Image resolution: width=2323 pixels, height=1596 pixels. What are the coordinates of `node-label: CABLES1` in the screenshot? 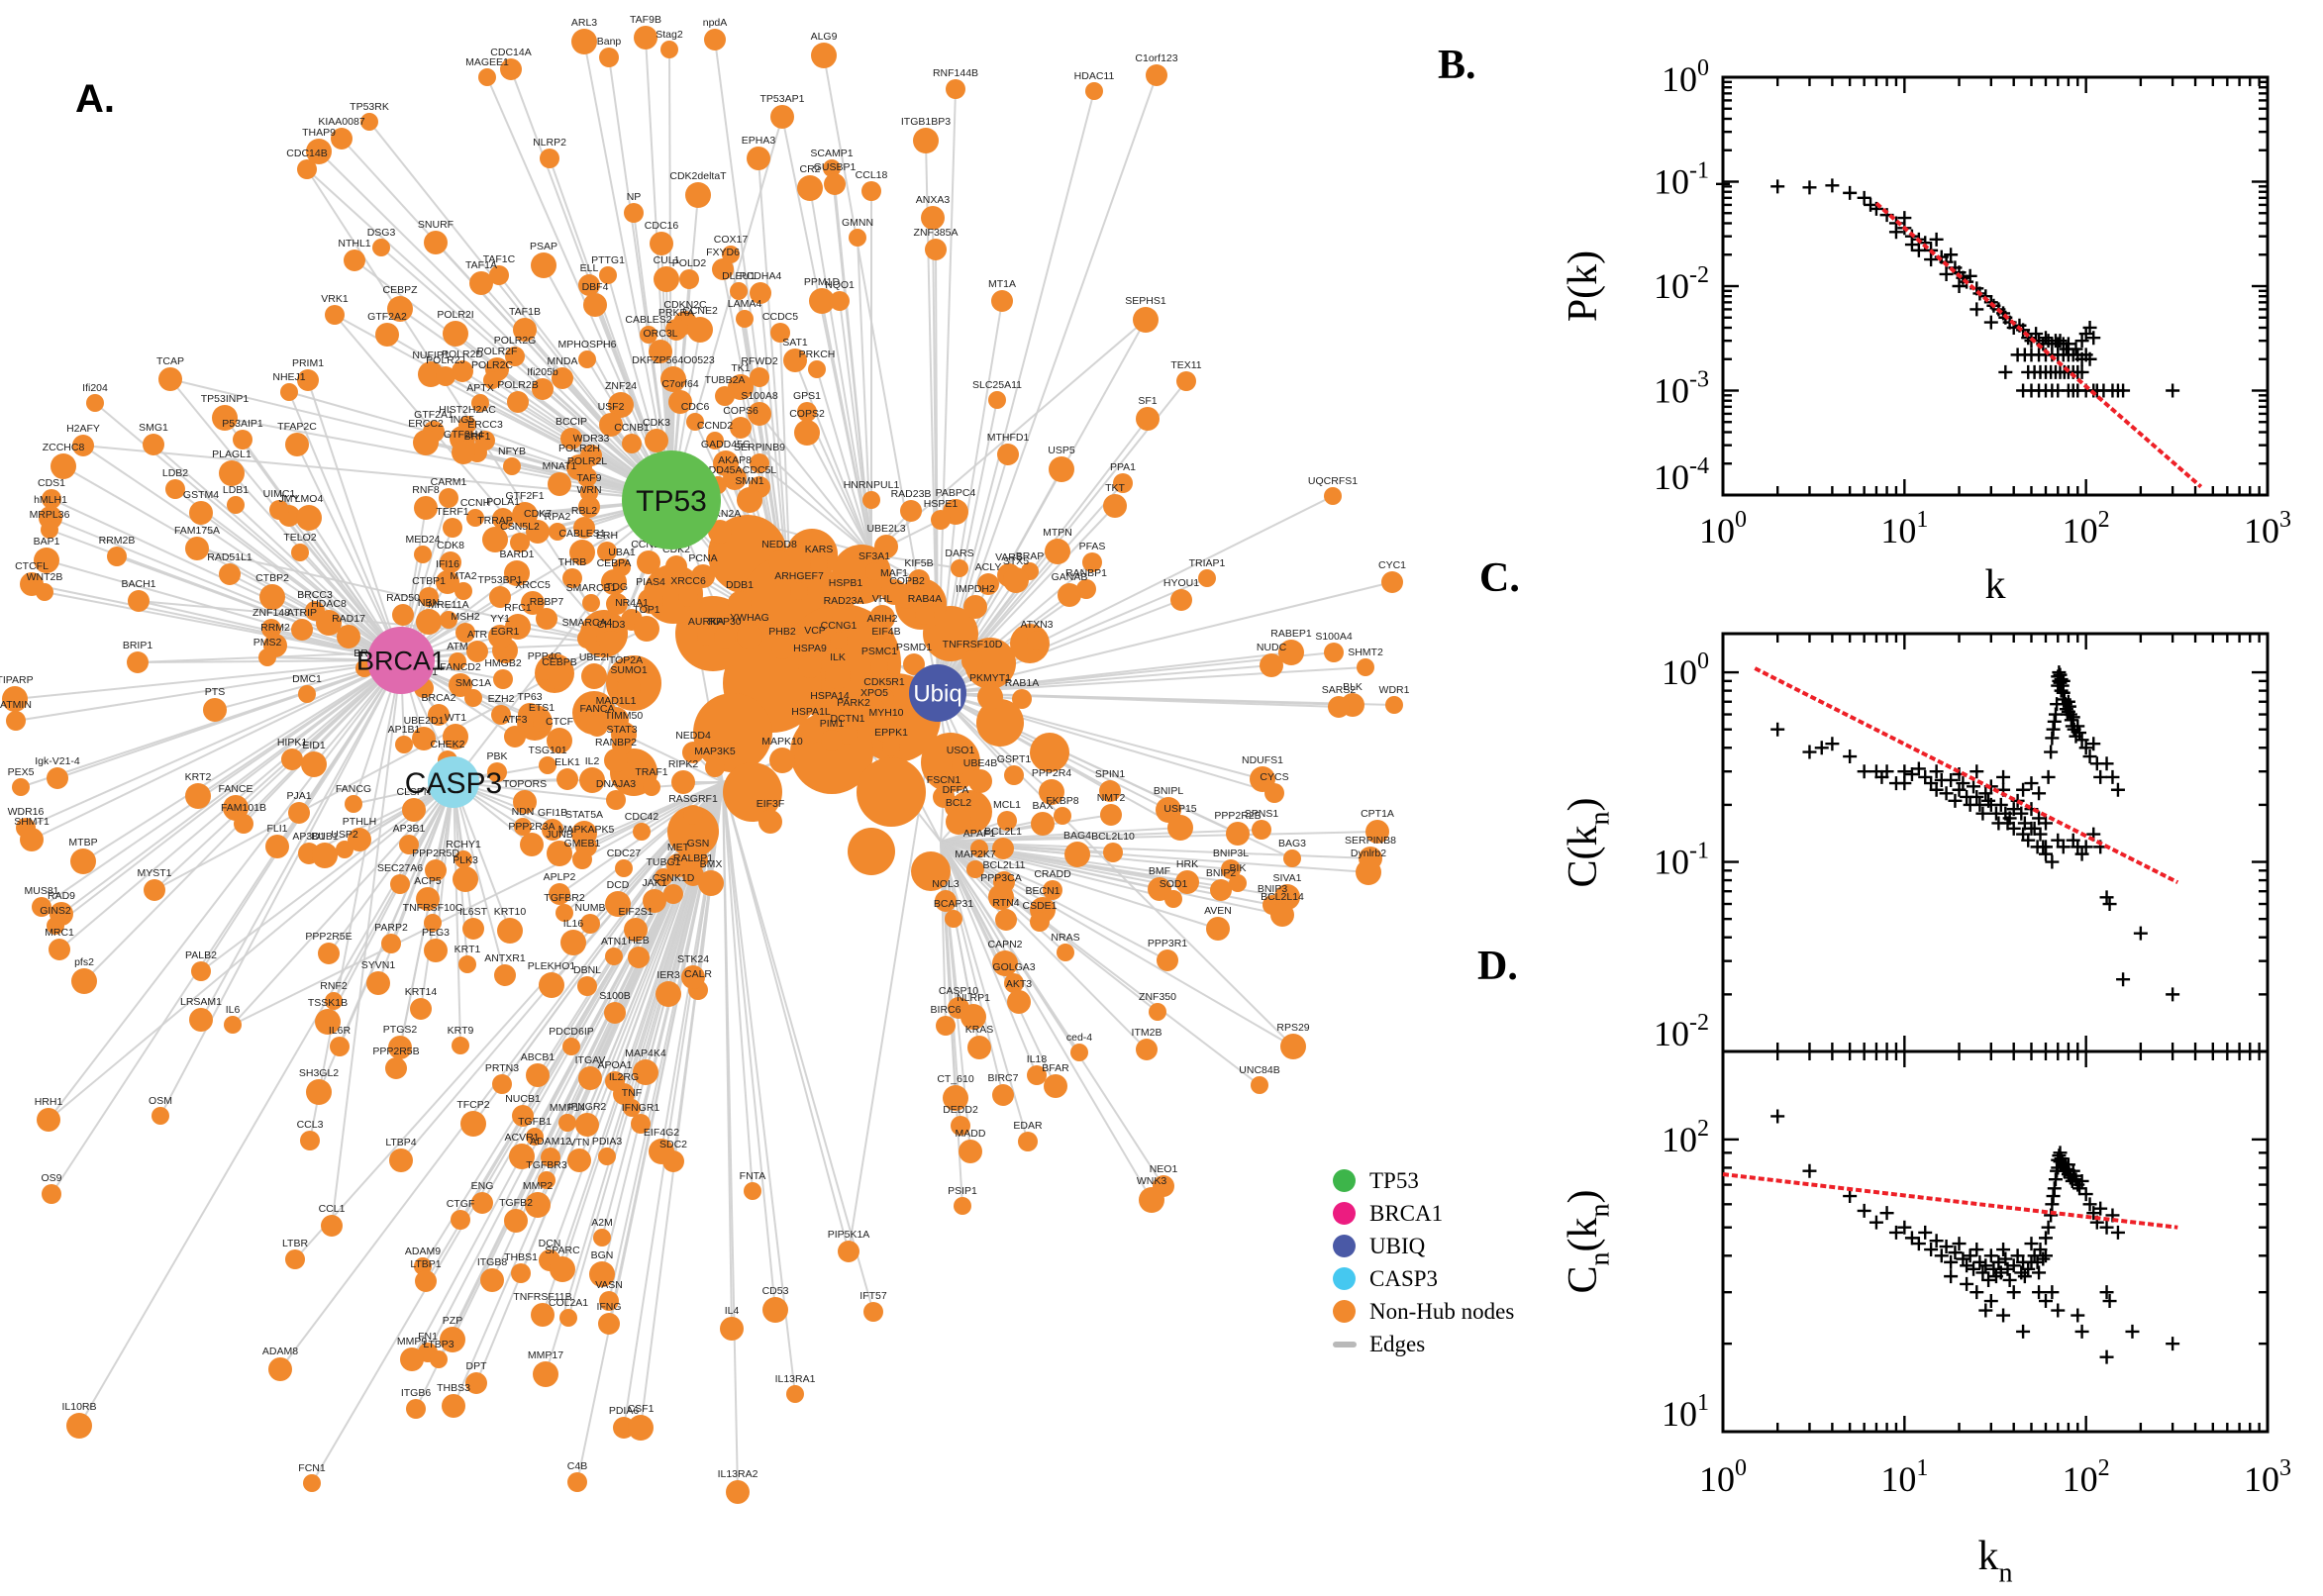 It's located at (581, 534).